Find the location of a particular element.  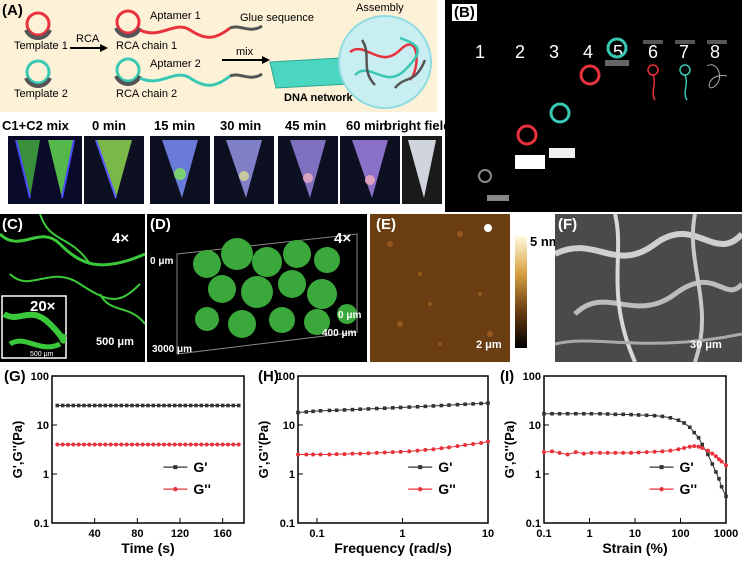

x-tick-label: 160 is located at coordinates (222, 534).